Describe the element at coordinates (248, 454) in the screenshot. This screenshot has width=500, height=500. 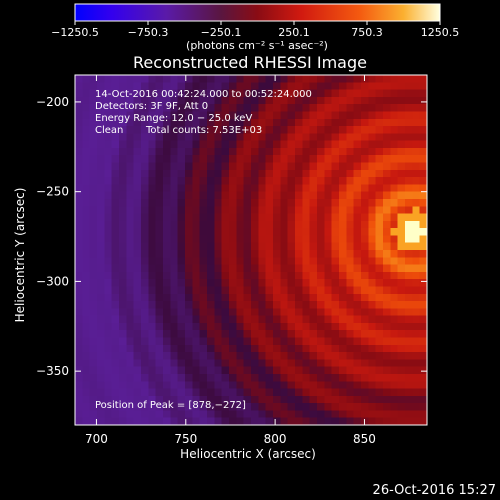
I see `x-axis-label: Heliocentric X (arcsec)` at that location.